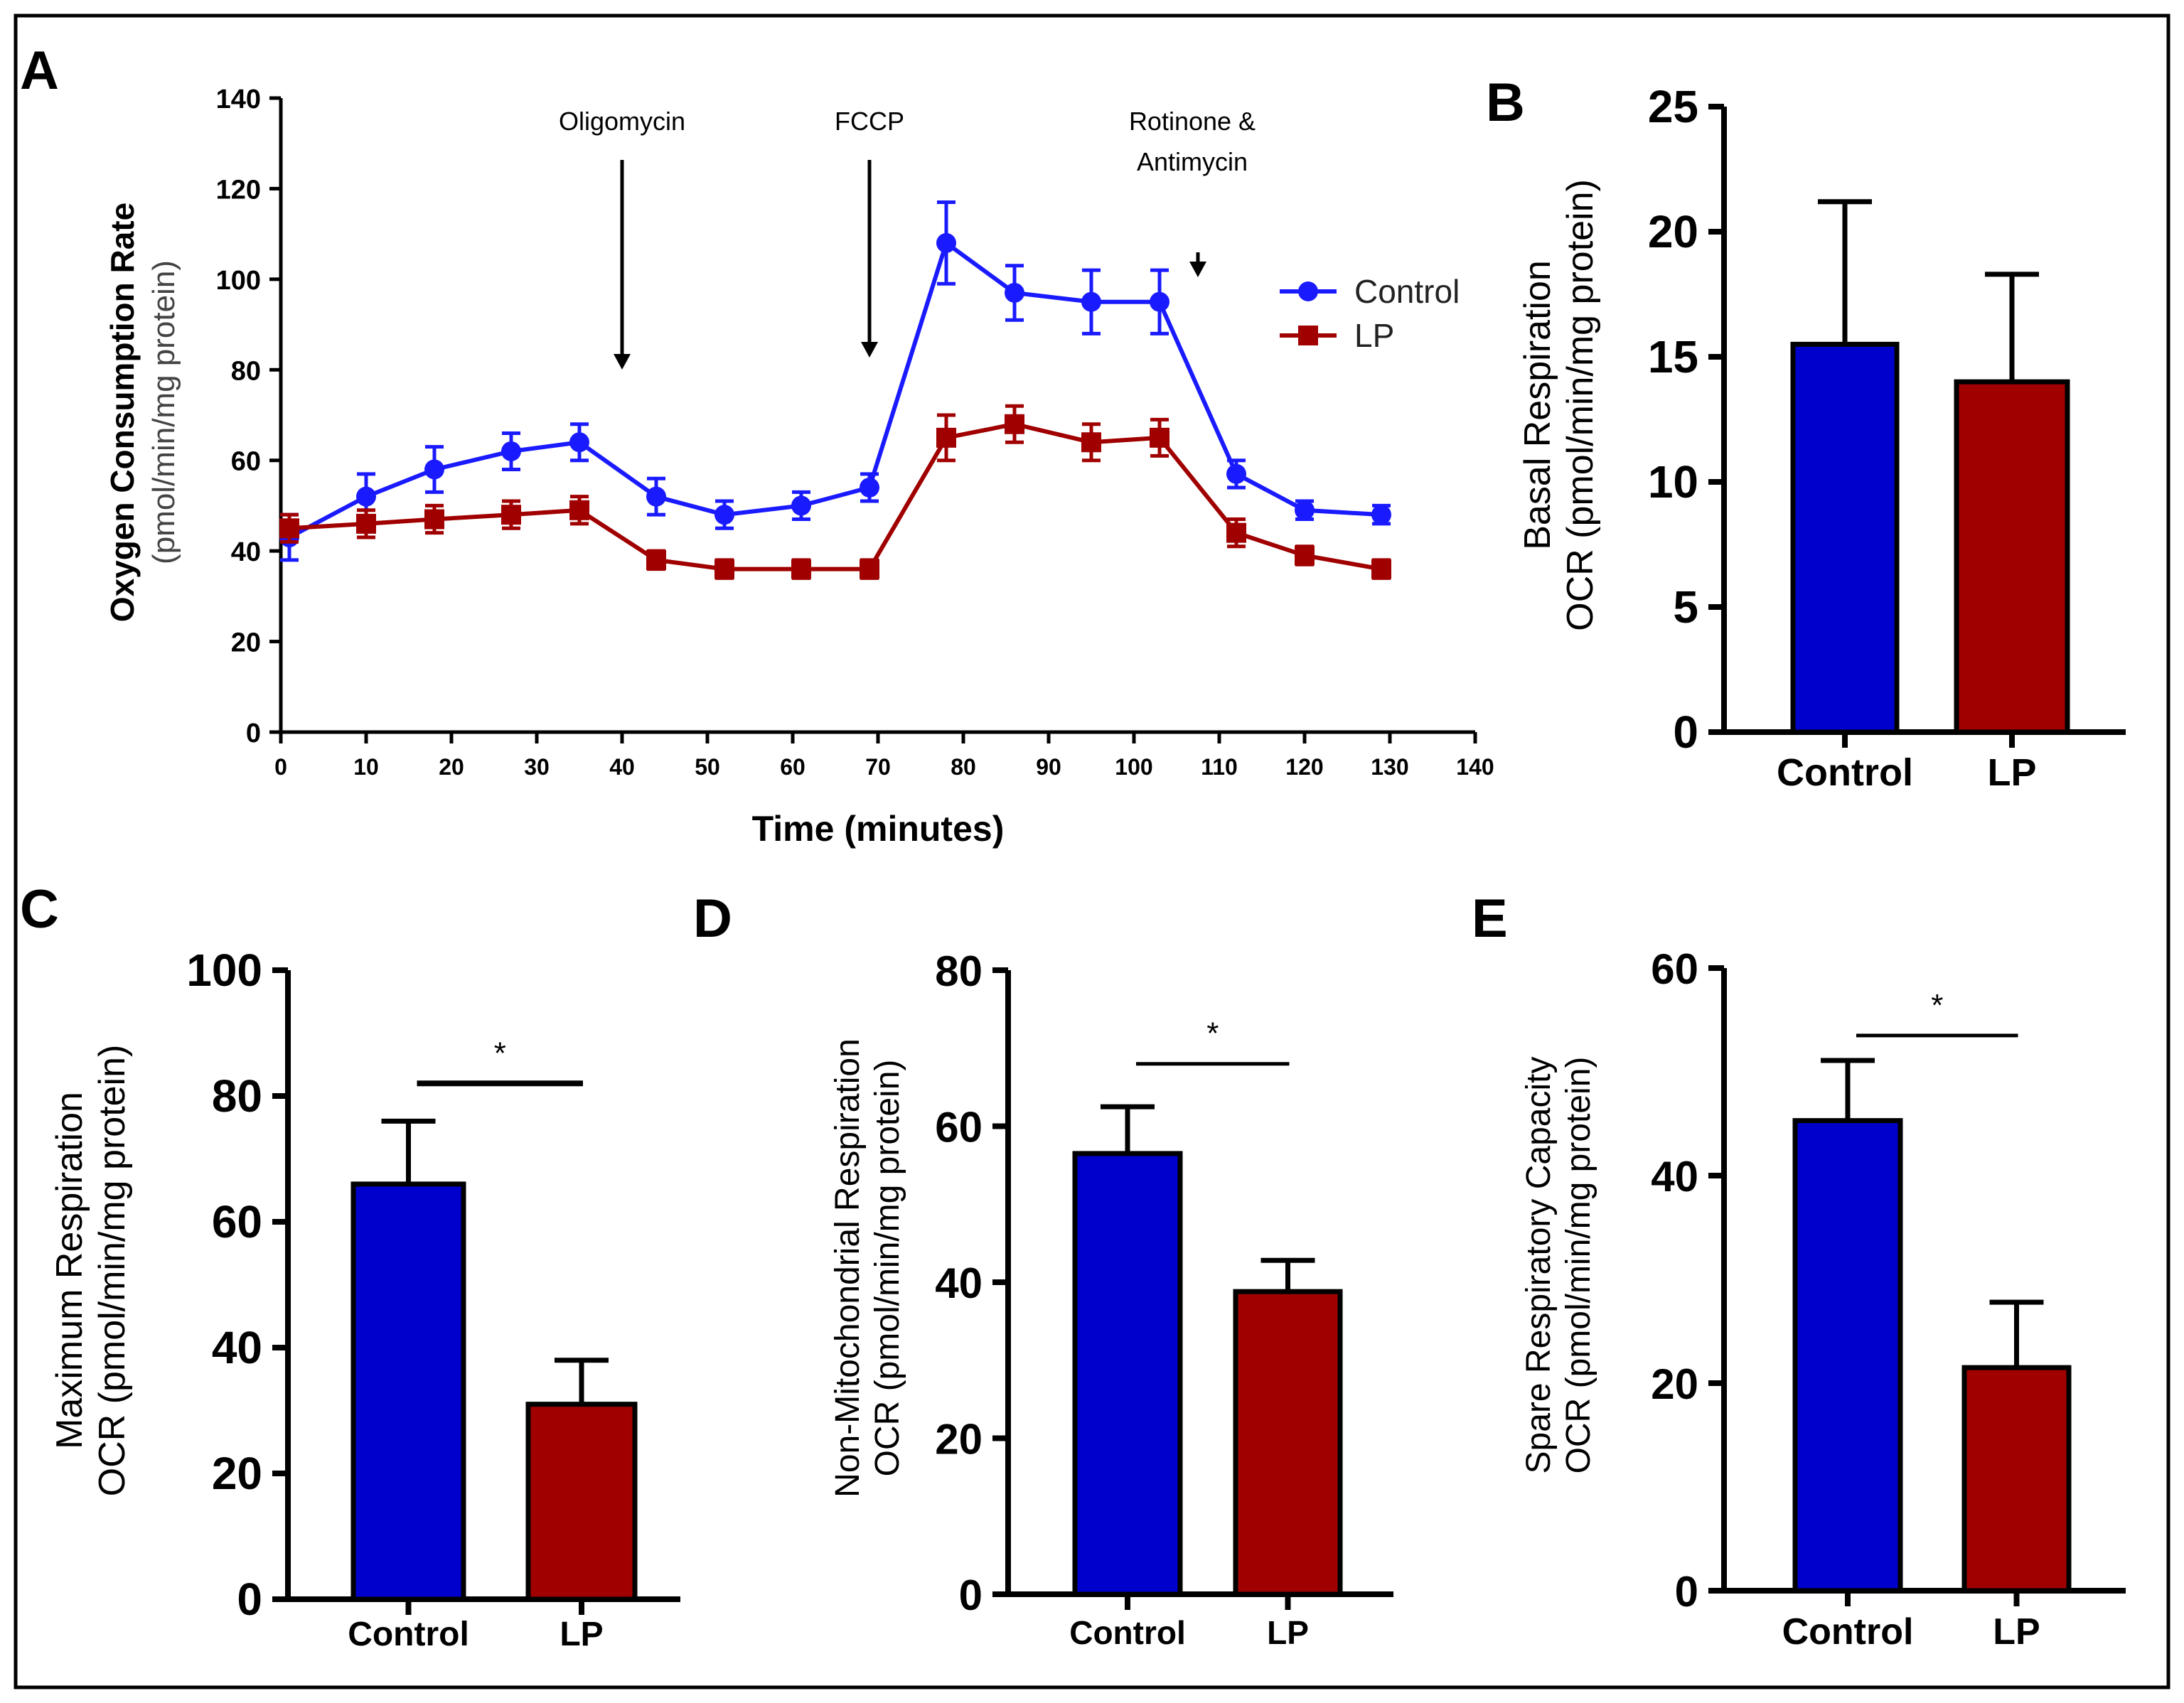  I want to click on legend-marker-circle, so click(1308, 291).